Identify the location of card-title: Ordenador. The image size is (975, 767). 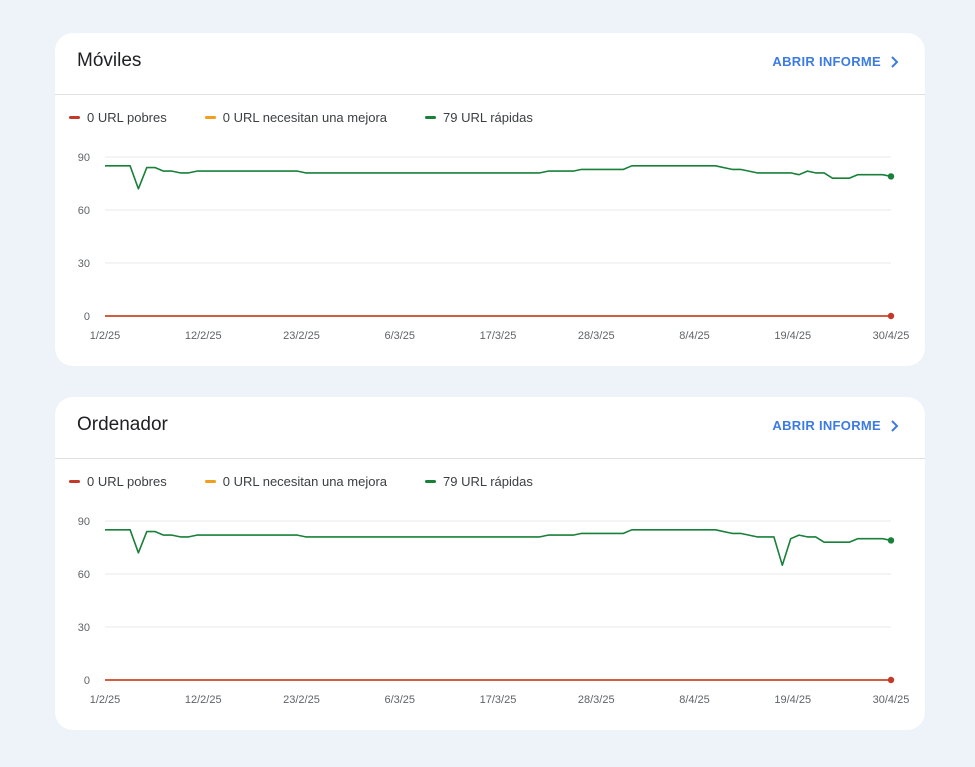
(122, 424).